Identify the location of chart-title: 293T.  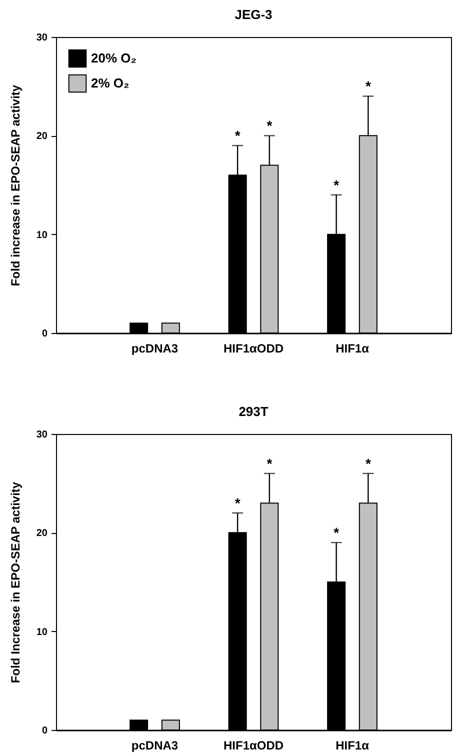
(253, 411).